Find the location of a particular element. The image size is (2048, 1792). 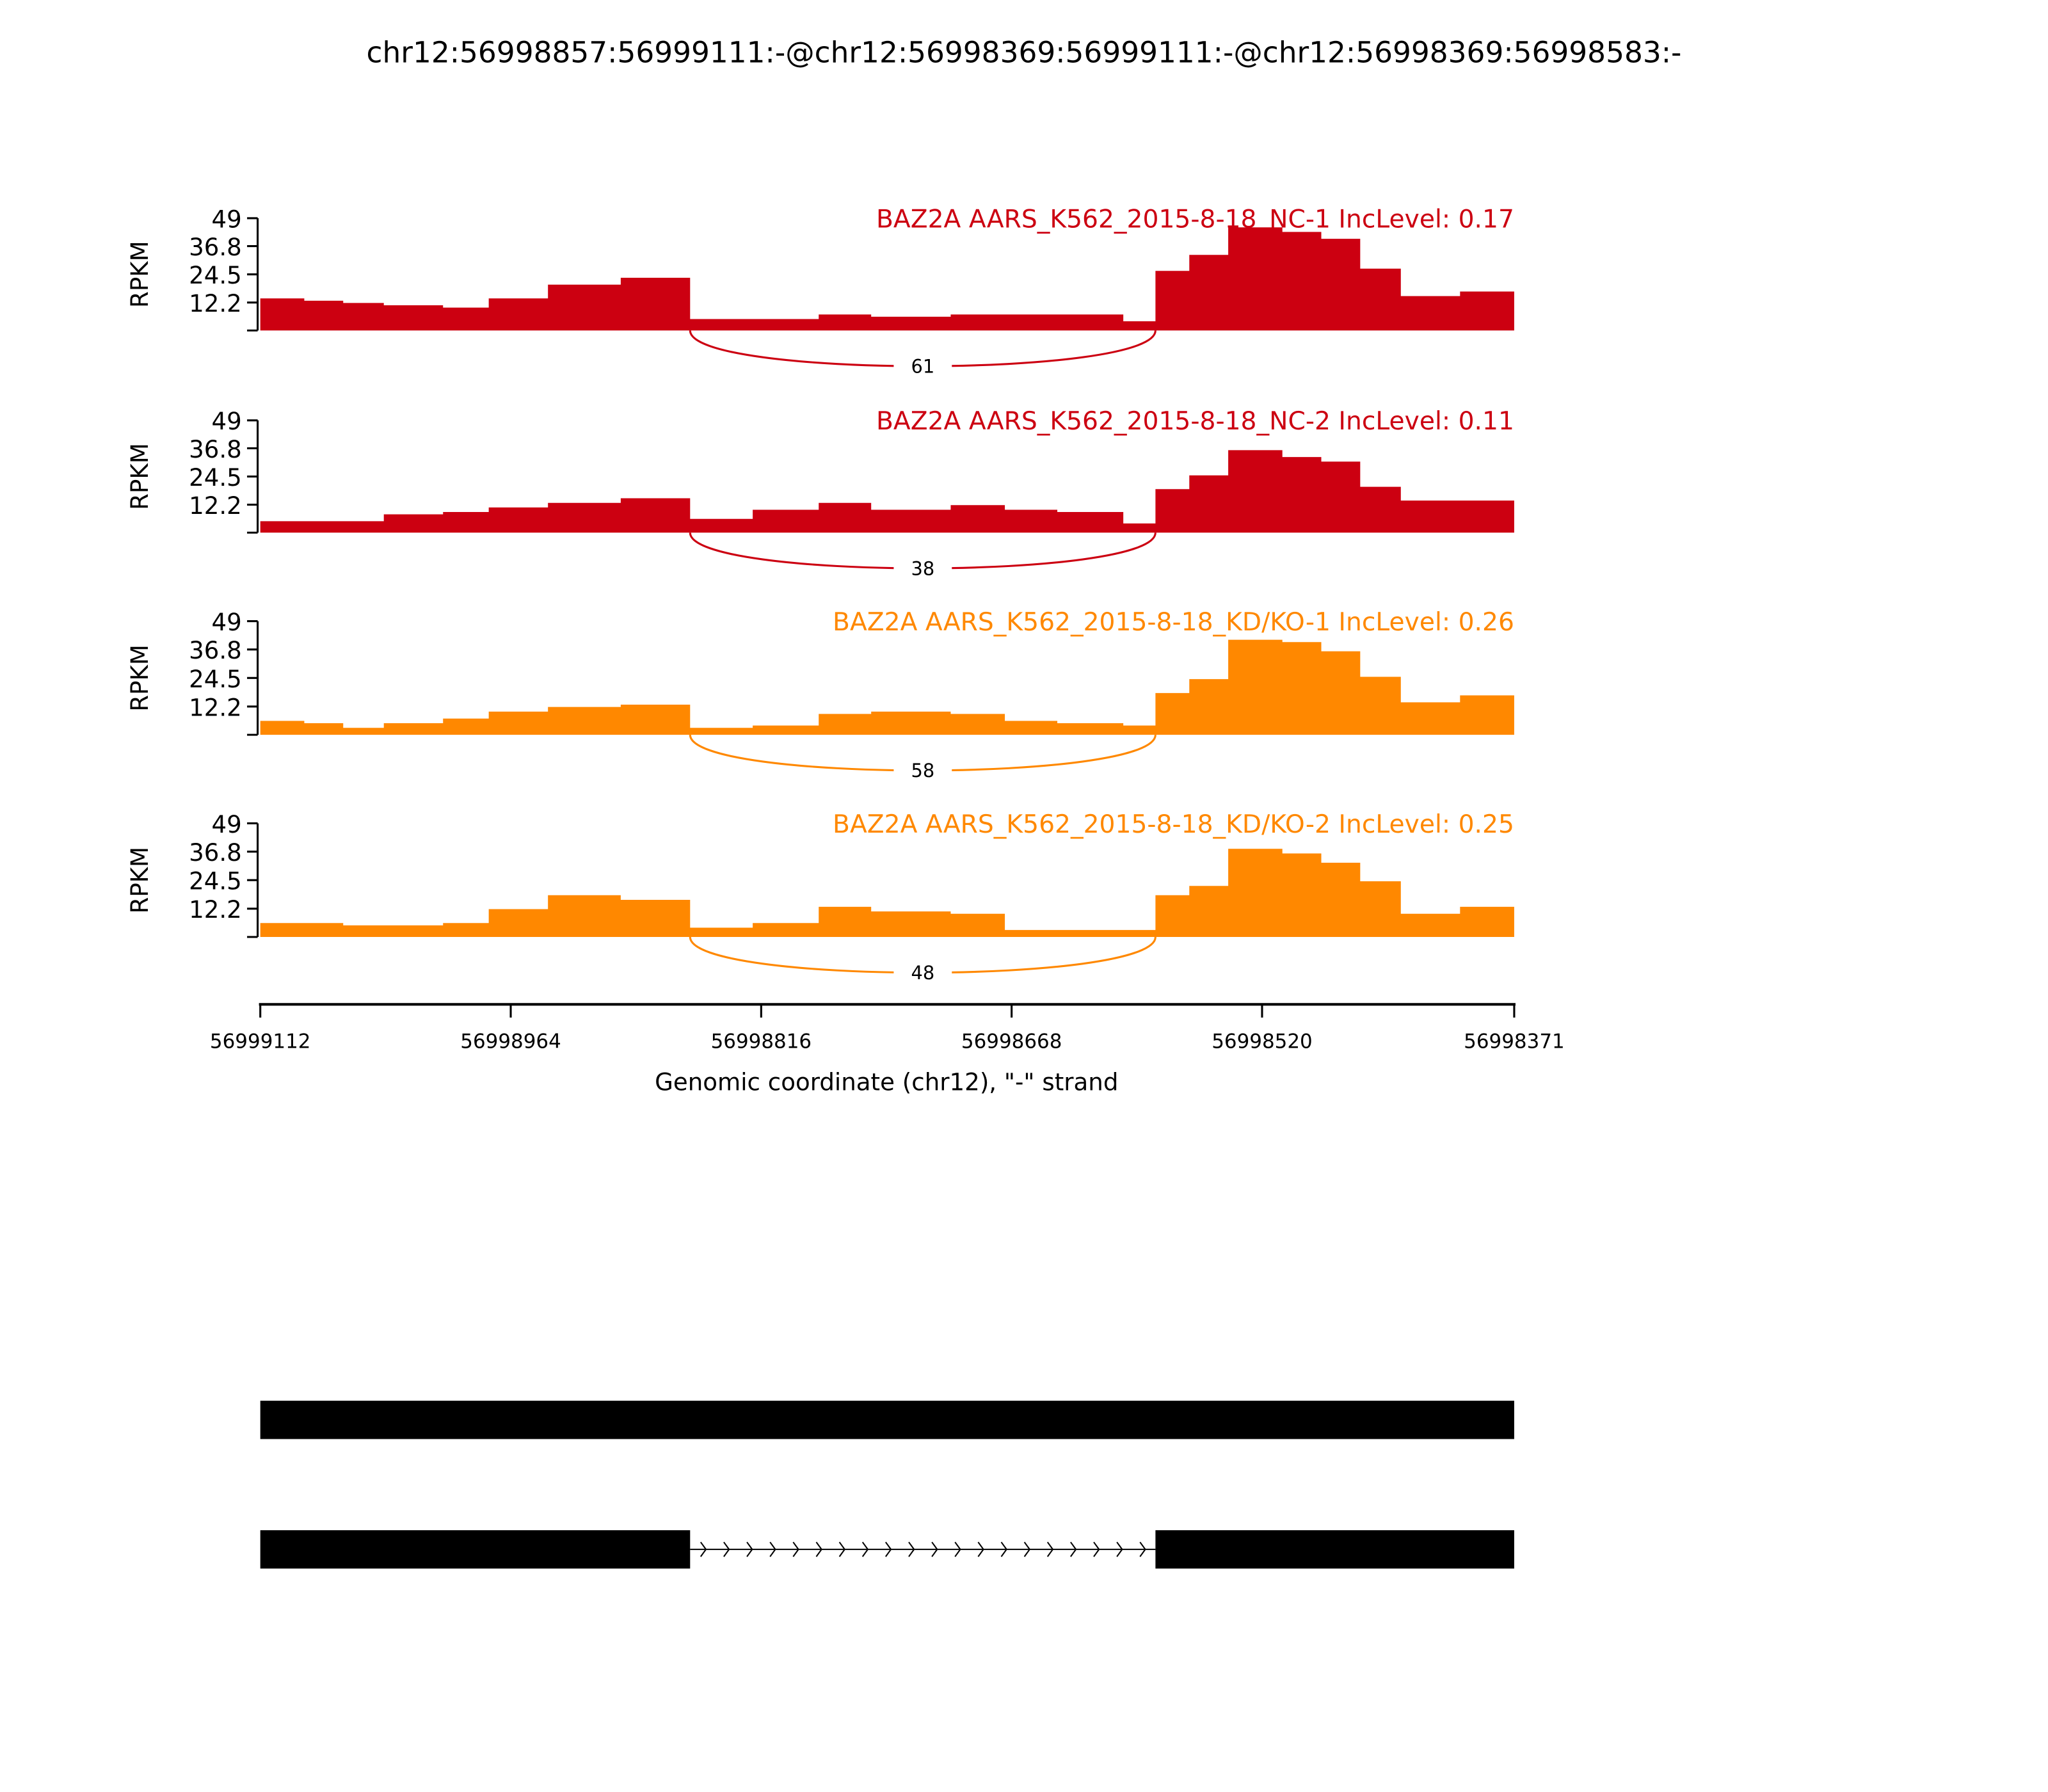

x-tick-label: 56998371 is located at coordinates (1514, 1041).